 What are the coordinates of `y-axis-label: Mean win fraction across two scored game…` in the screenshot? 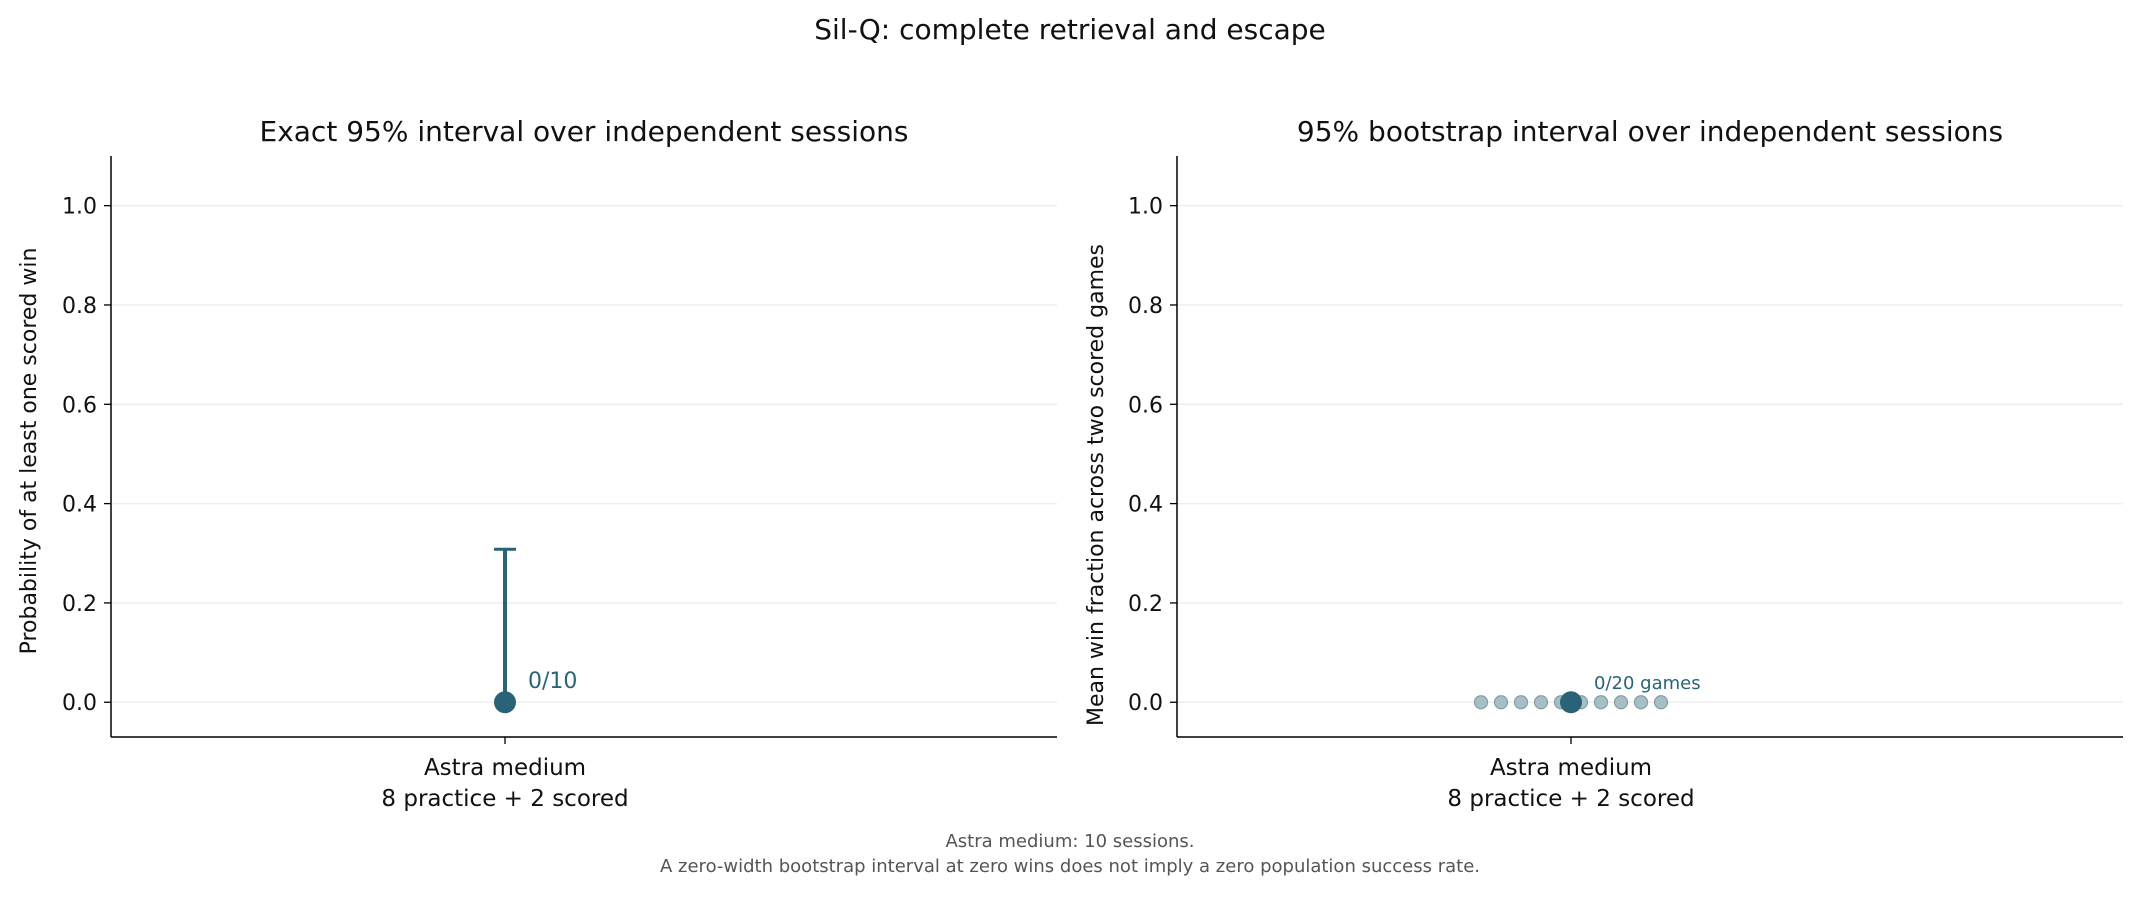 It's located at (1096, 485).